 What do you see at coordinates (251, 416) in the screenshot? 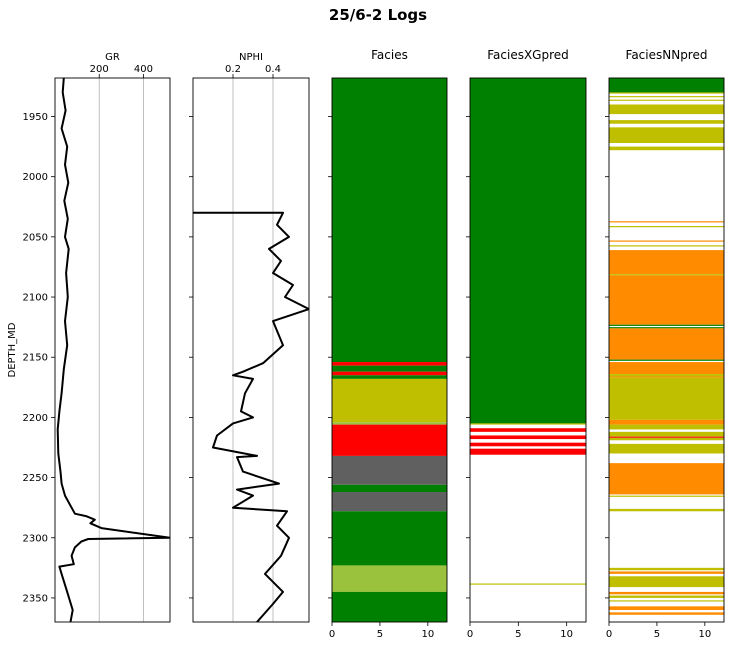
I see `nphi-curve` at bounding box center [251, 416].